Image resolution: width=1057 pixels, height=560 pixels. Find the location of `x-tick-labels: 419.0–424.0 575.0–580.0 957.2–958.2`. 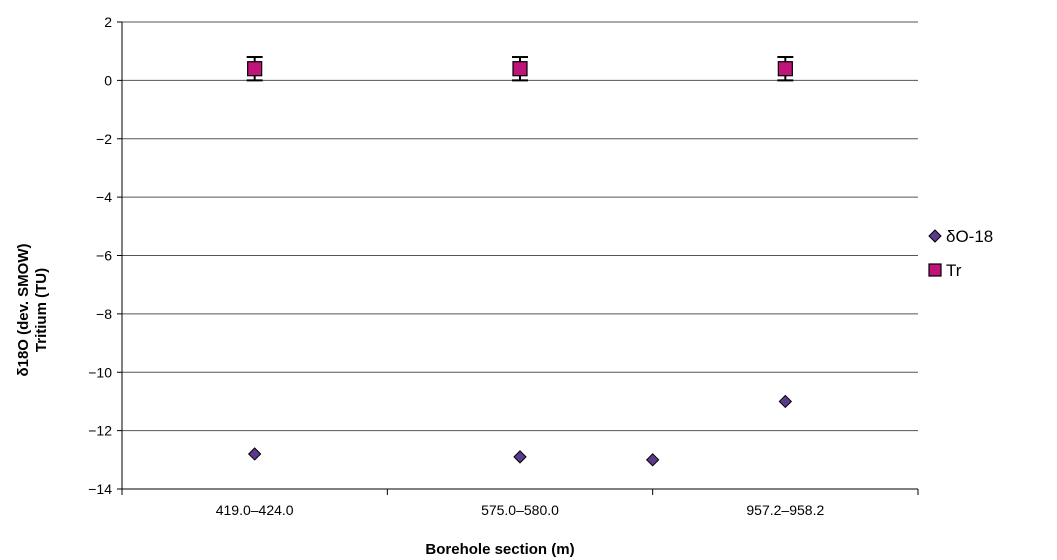

x-tick-labels: 419.0–424.0 575.0–580.0 957.2–958.2 is located at coordinates (520, 510).